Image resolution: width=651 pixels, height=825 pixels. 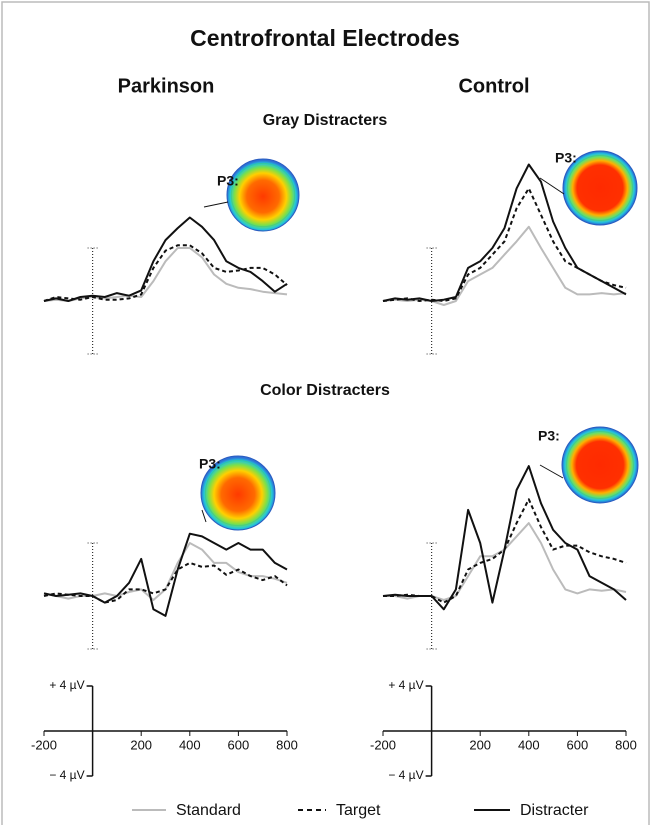 I want to click on legend-label: Standard, so click(x=208, y=810).